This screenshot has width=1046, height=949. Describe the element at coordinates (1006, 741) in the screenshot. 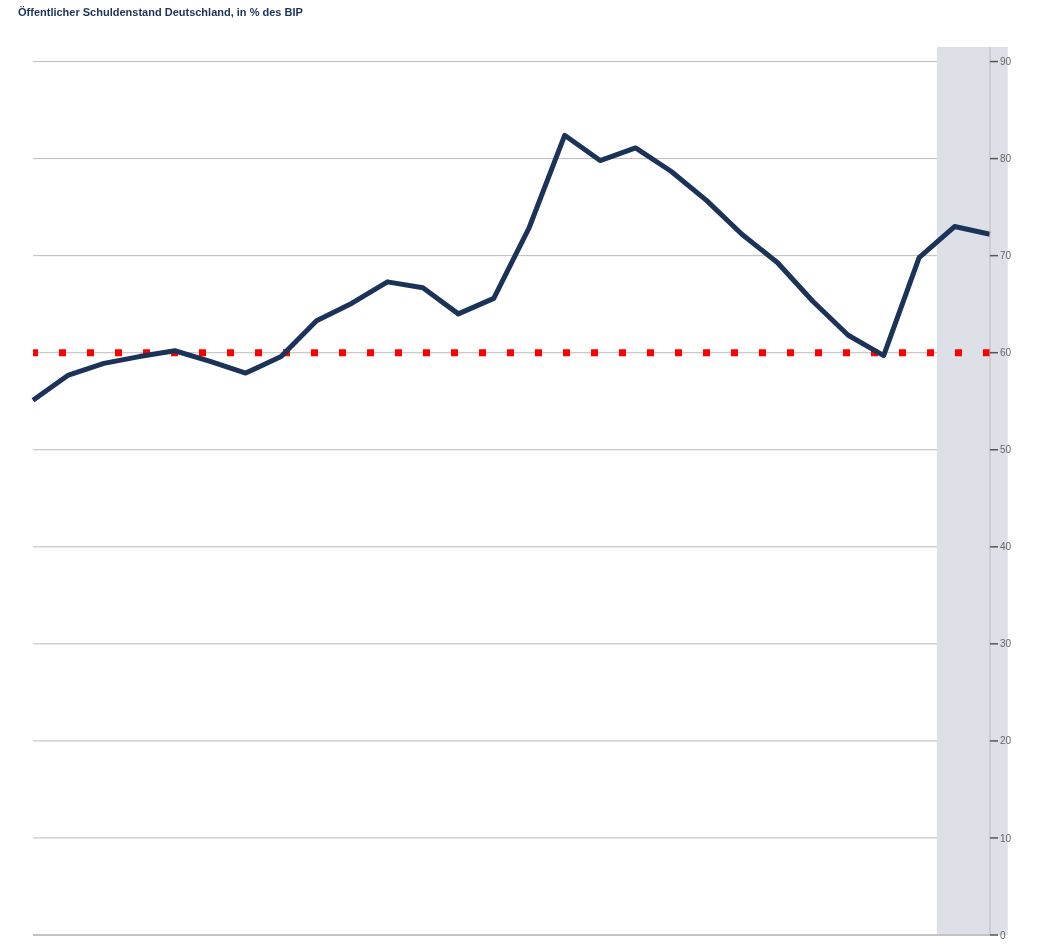

I see `y-tick-label: 20` at that location.